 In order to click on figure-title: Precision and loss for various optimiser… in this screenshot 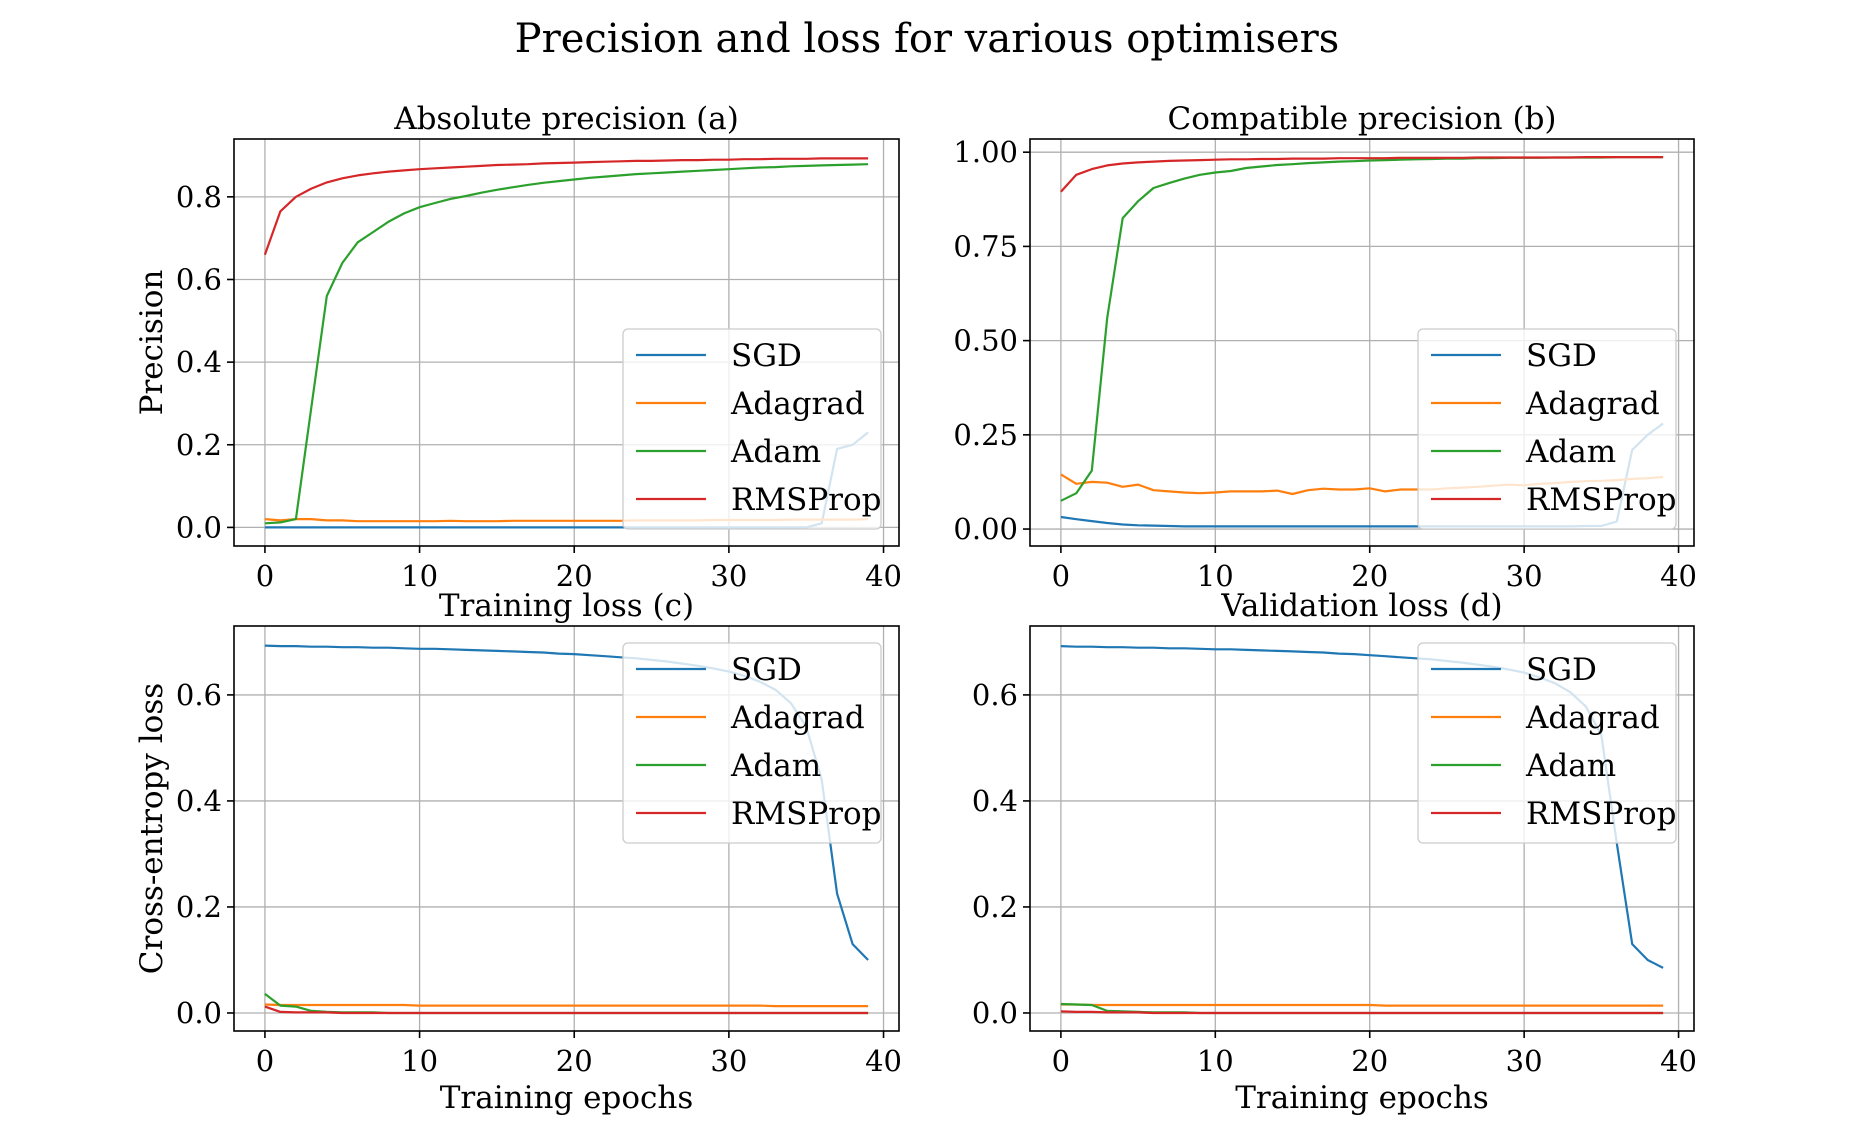, I will do `click(927, 39)`.